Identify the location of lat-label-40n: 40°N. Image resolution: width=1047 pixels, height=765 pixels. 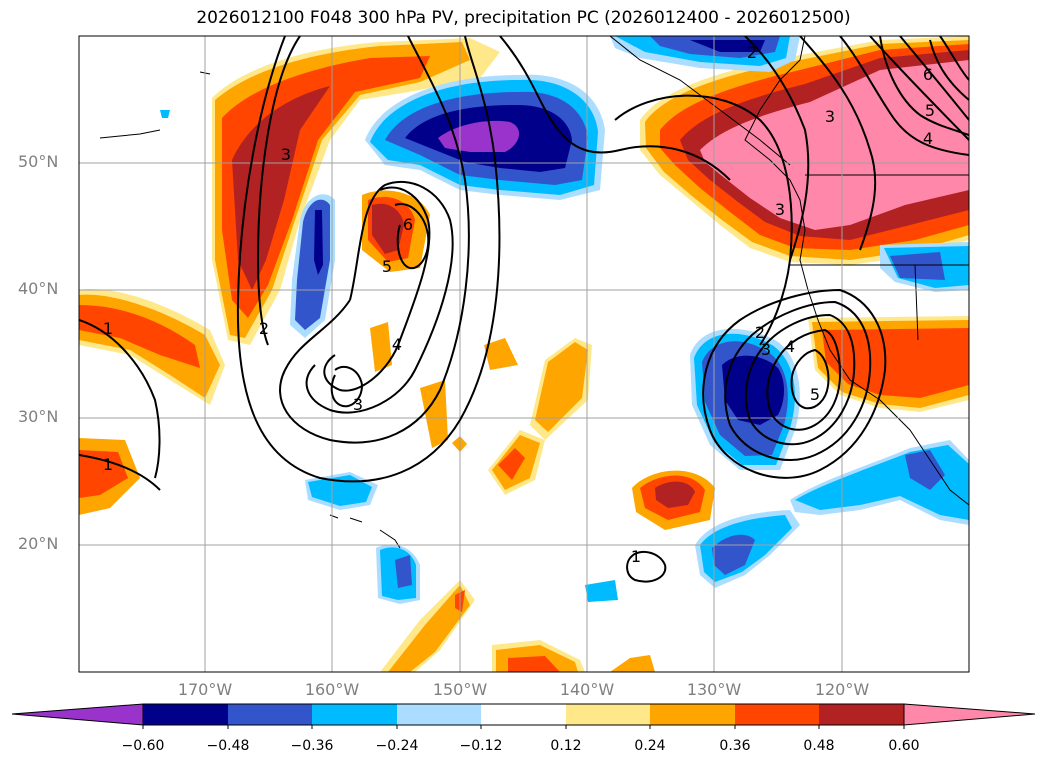
(38, 288).